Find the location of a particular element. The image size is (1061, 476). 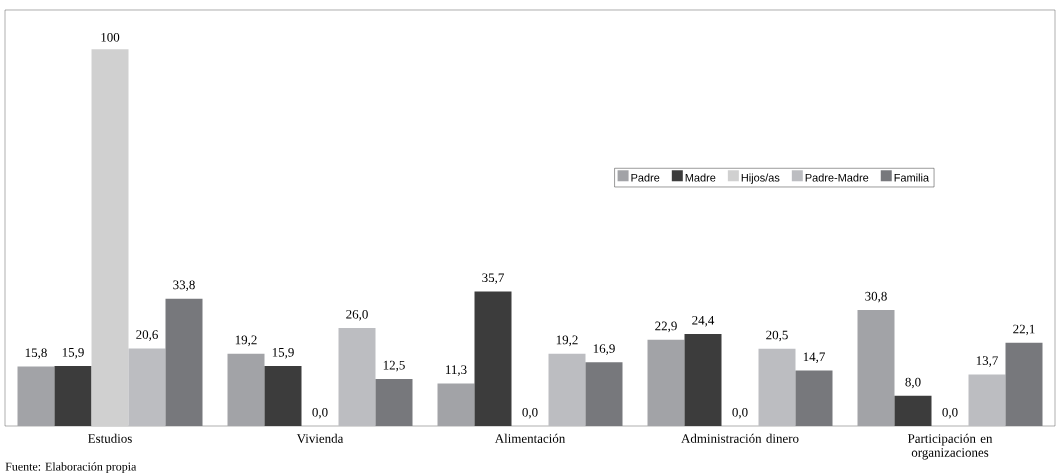

x-tick-label: Participación en organizaciones is located at coordinates (950, 446).